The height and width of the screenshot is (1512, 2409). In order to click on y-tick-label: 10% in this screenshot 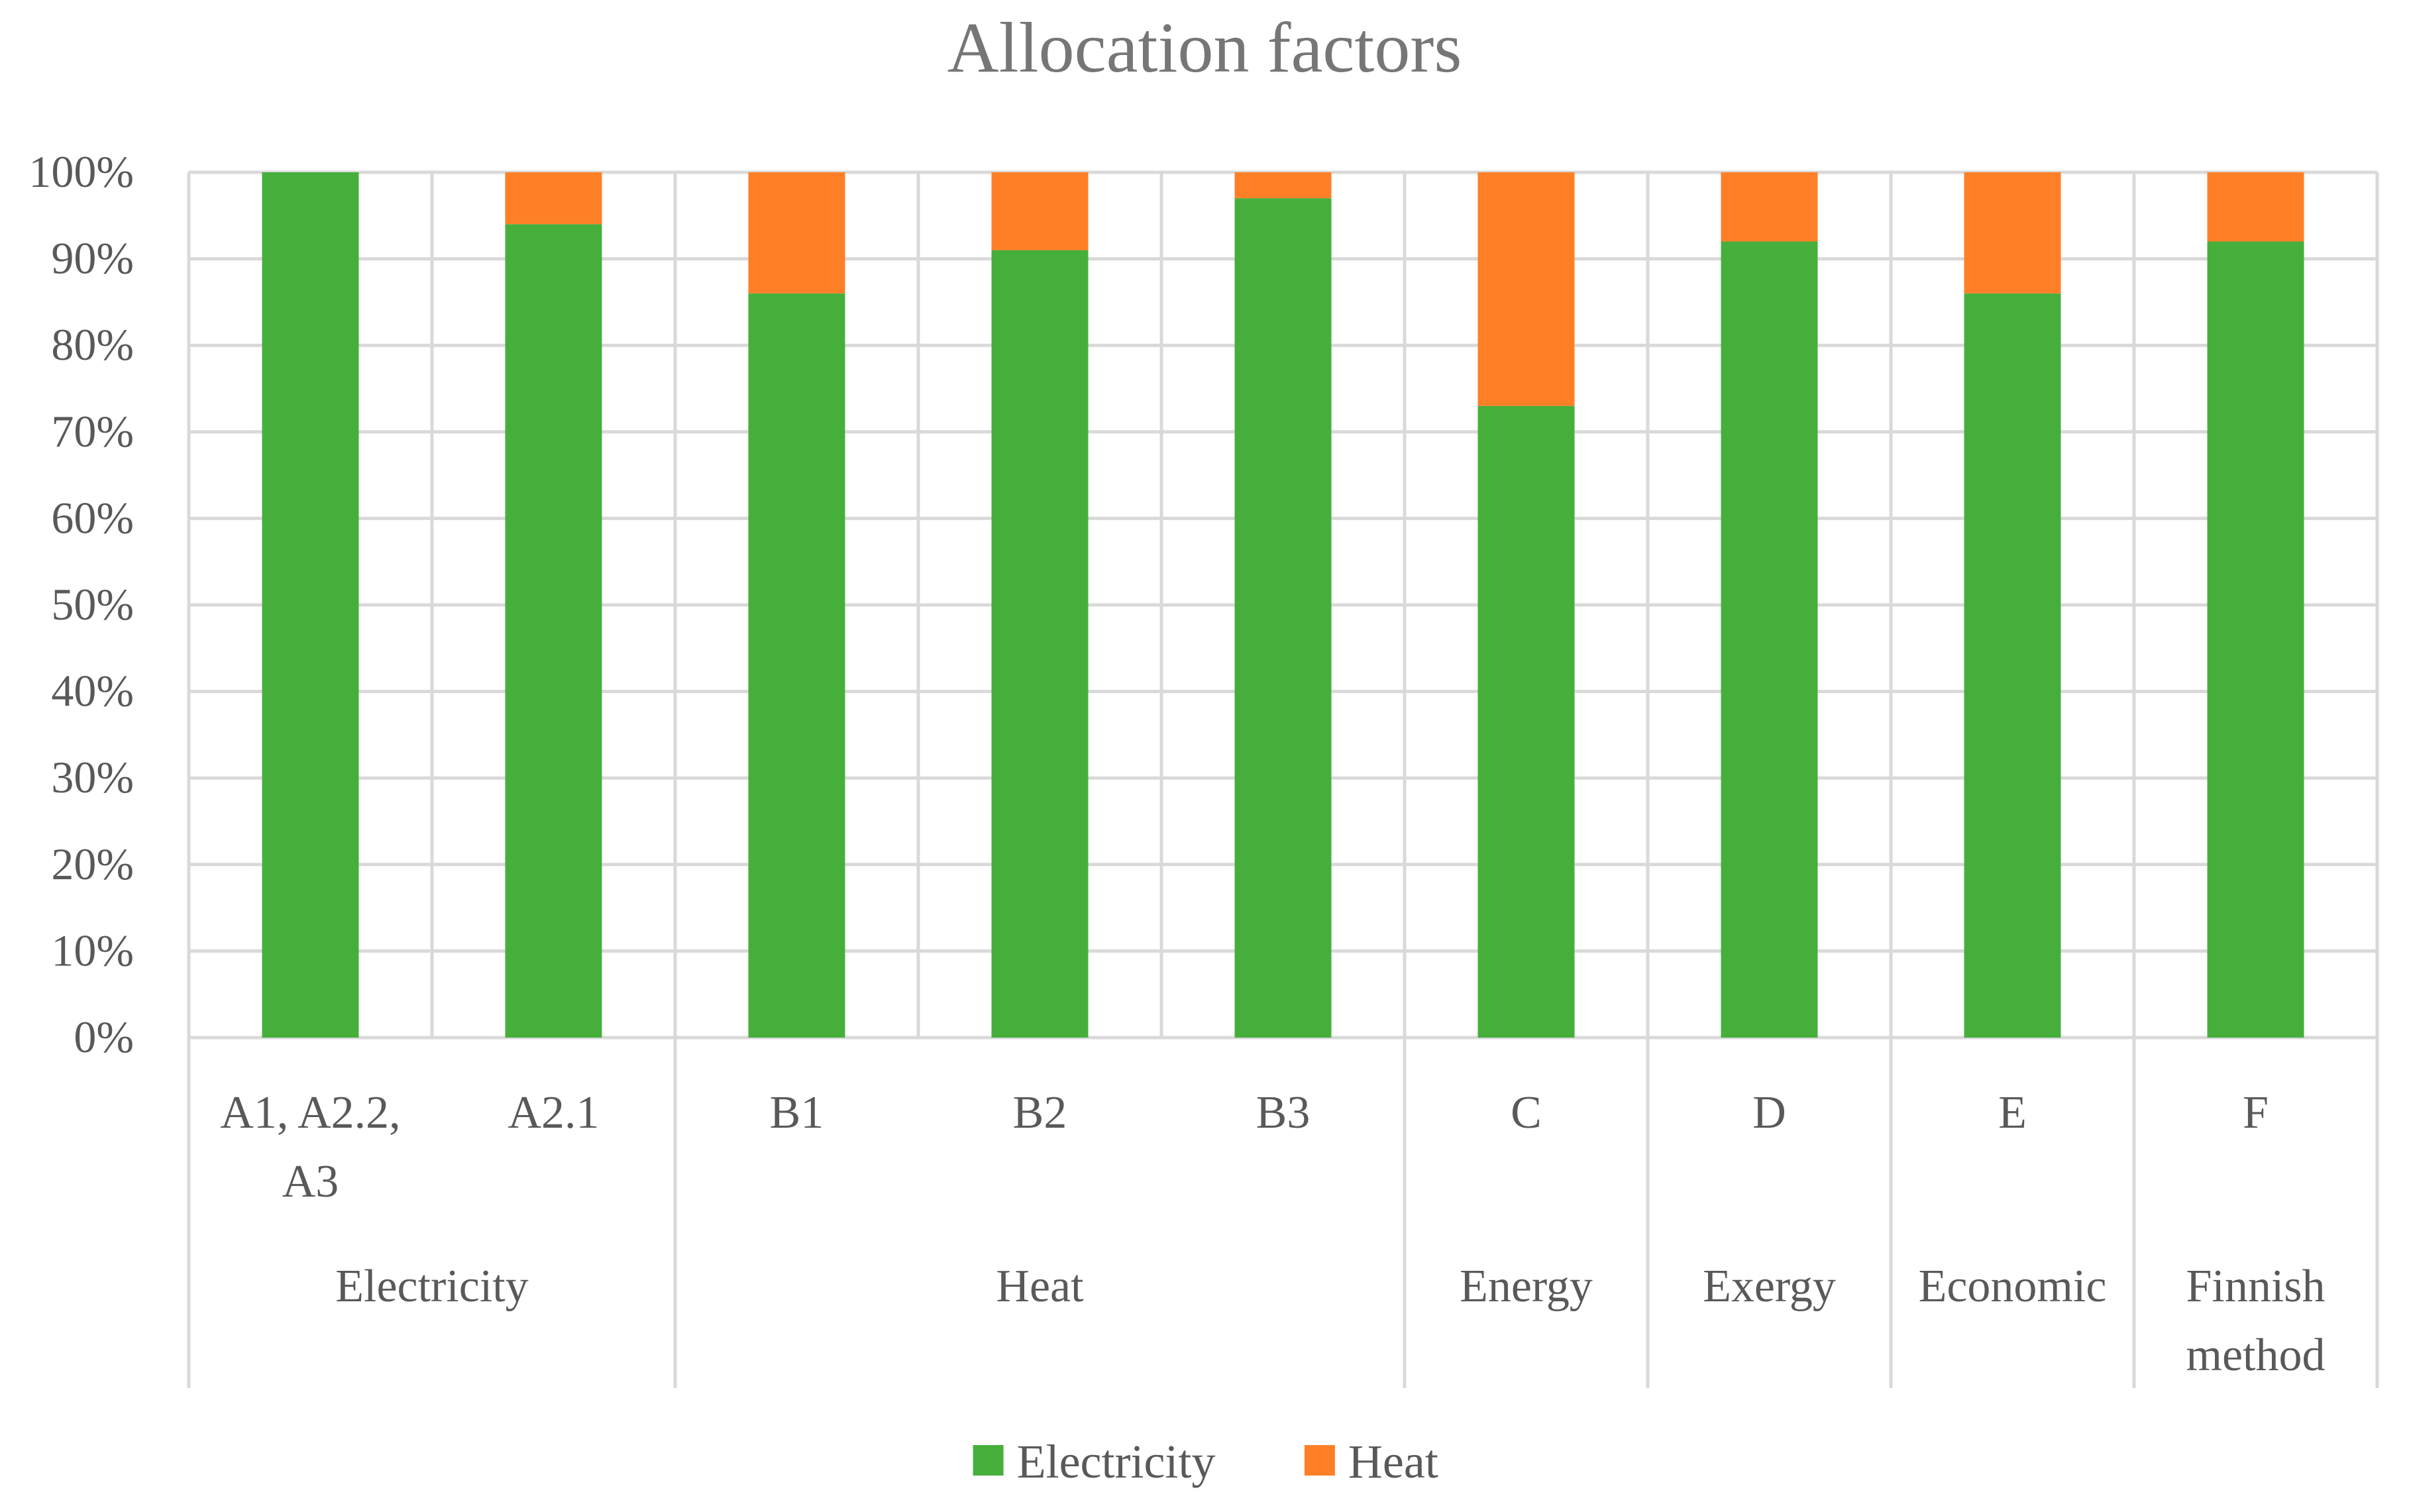, I will do `click(93, 950)`.